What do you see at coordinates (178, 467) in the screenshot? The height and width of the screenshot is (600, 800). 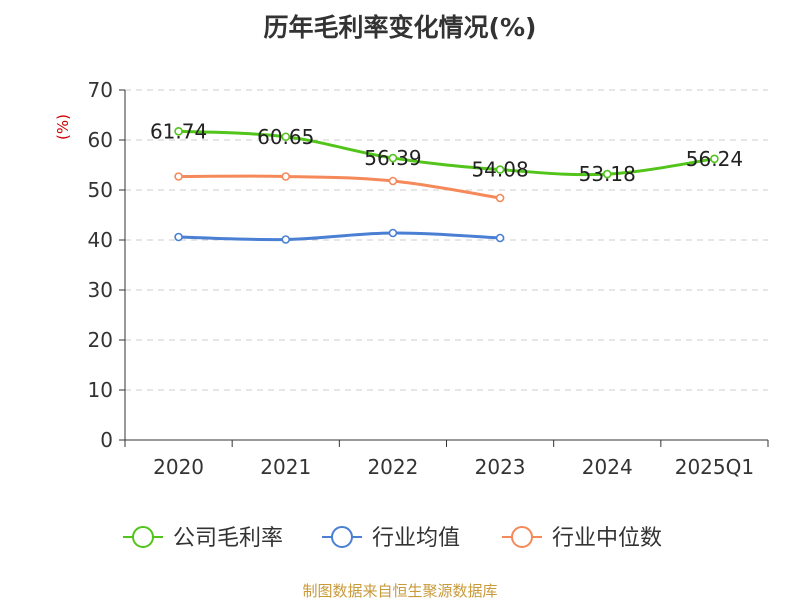 I see `x-tick-label: 2020` at bounding box center [178, 467].